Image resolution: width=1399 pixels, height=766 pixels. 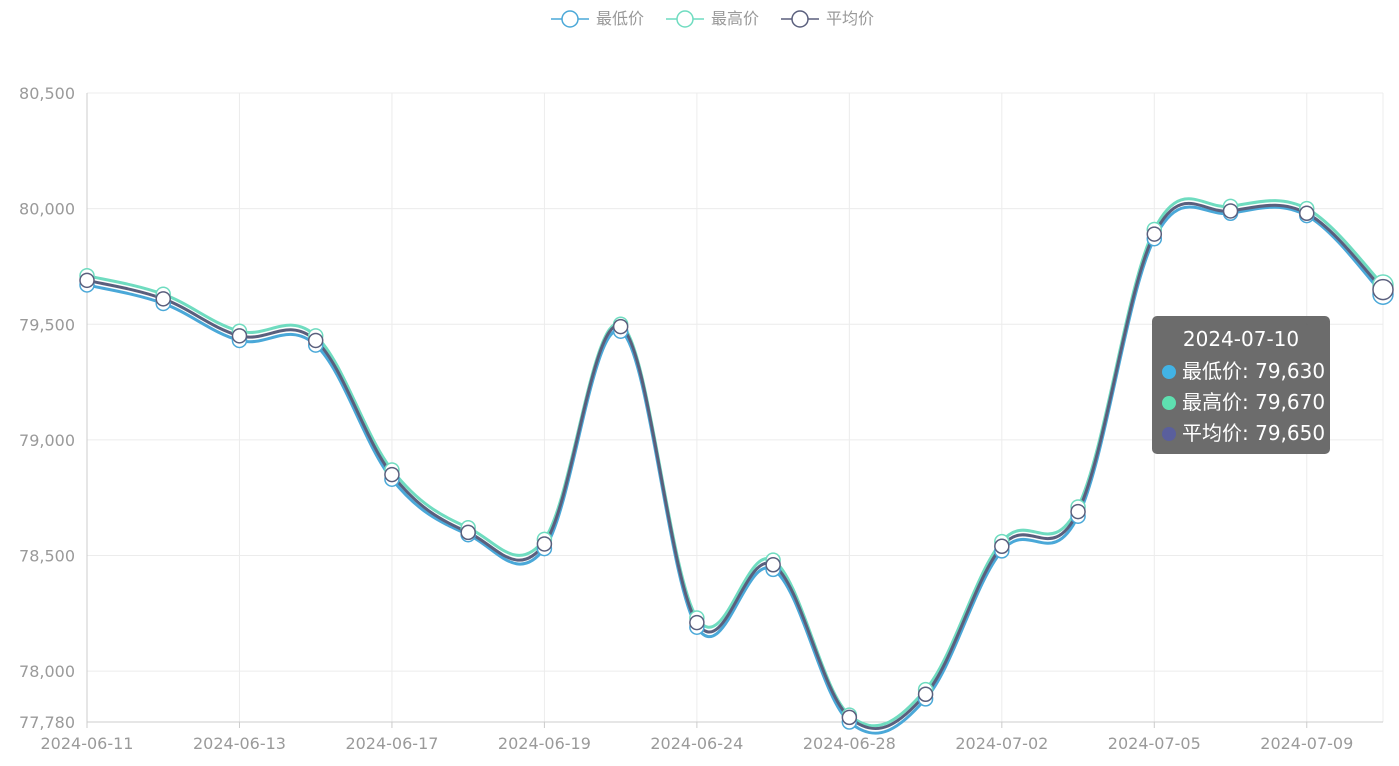 I want to click on x-tick-label: 2024-07-09, so click(x=1306, y=743).